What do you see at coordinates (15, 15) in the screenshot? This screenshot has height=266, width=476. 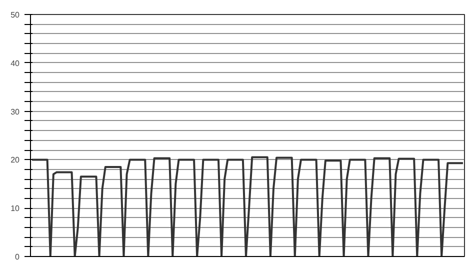 I see `y-tick-label: 50` at bounding box center [15, 15].